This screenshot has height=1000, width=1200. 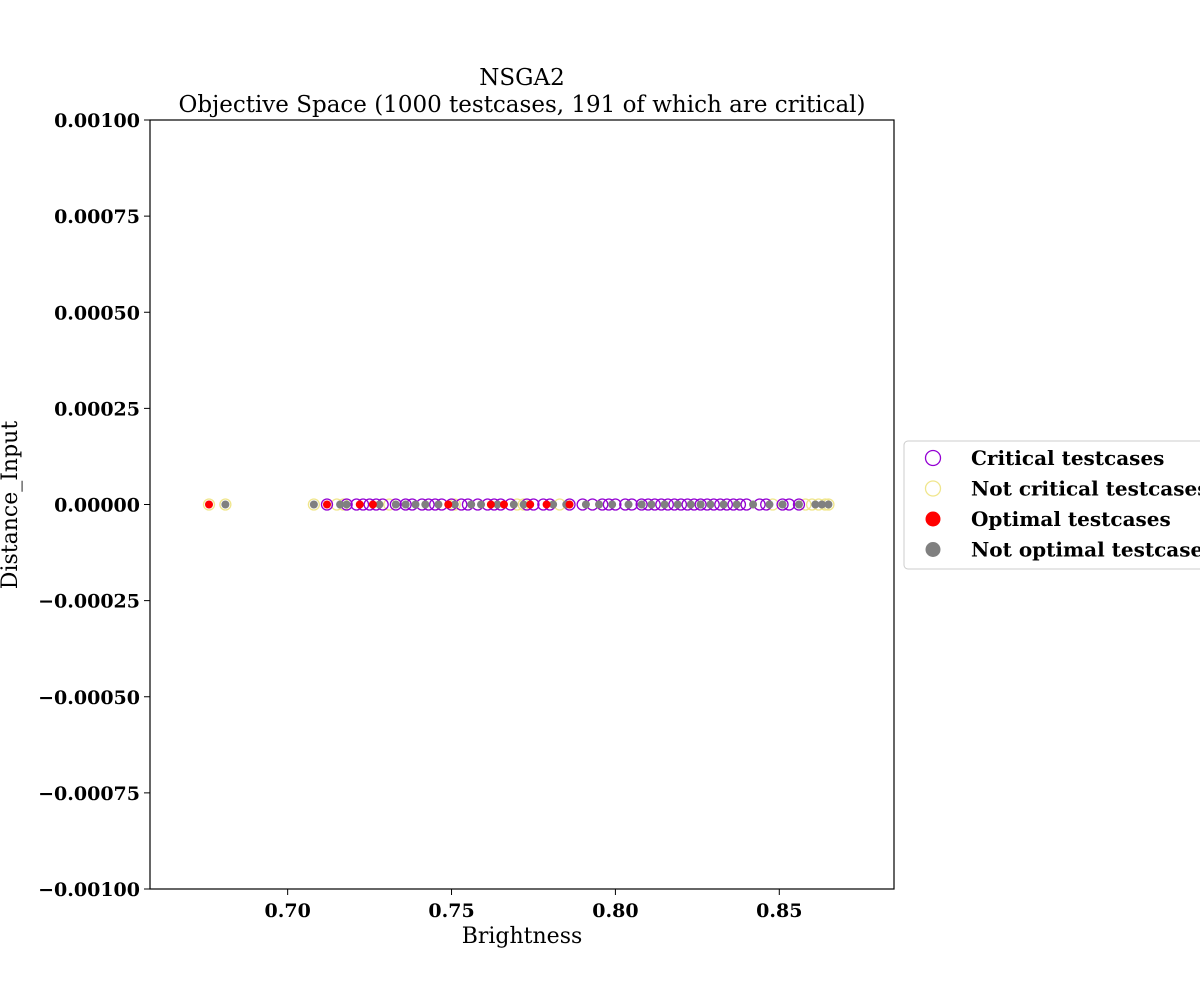 What do you see at coordinates (522, 78) in the screenshot?
I see `chart-title: NSGA2` at bounding box center [522, 78].